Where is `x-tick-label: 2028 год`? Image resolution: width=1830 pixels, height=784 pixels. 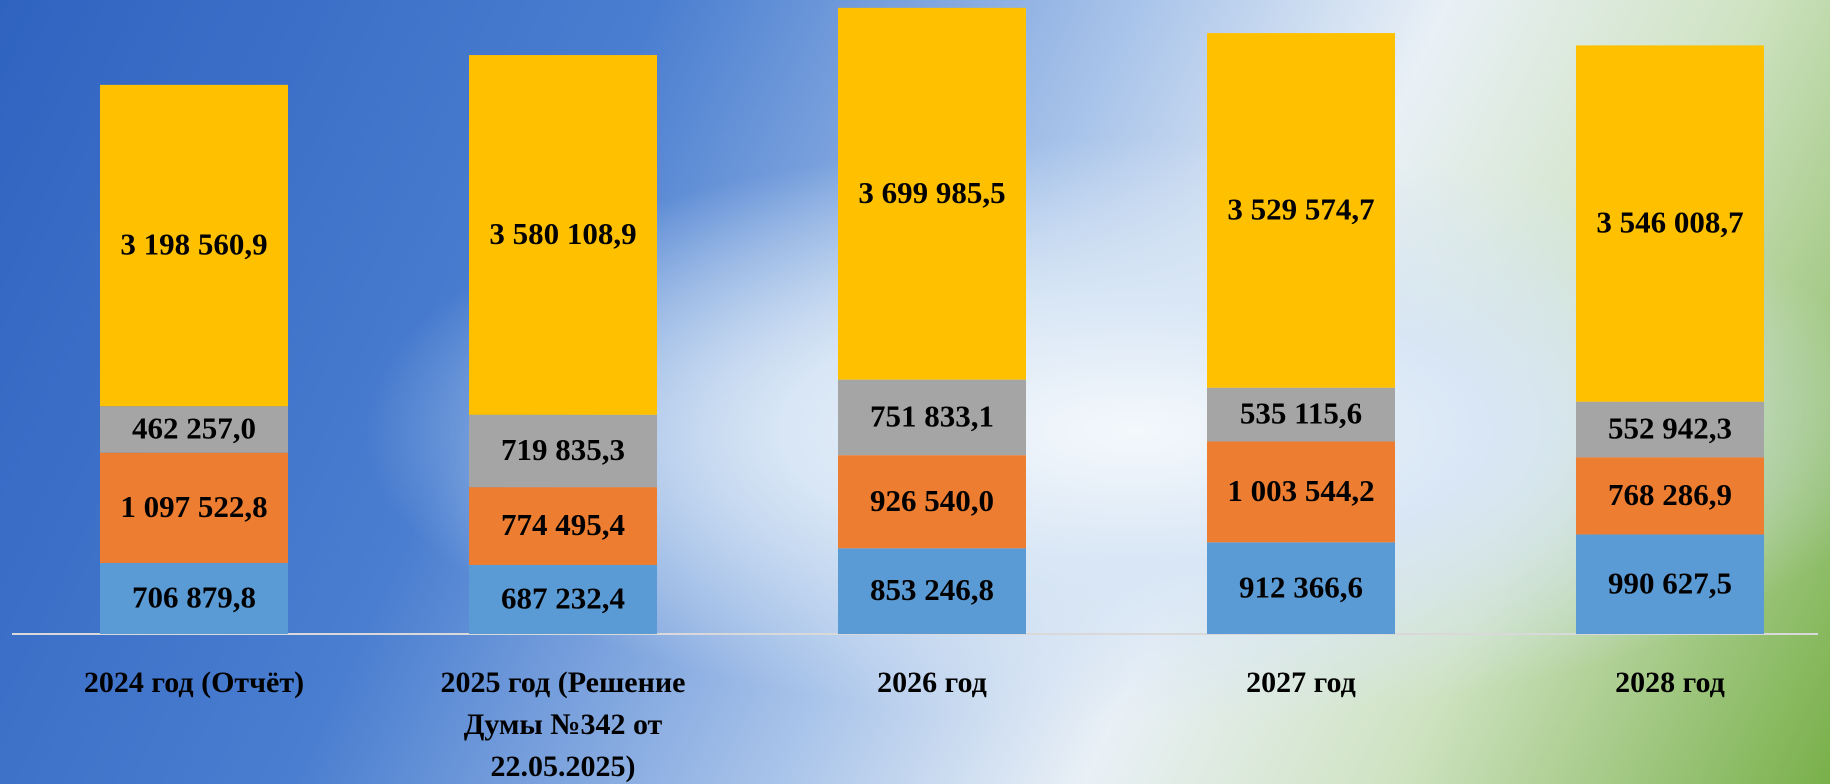
x-tick-label: 2028 год is located at coordinates (1670, 682).